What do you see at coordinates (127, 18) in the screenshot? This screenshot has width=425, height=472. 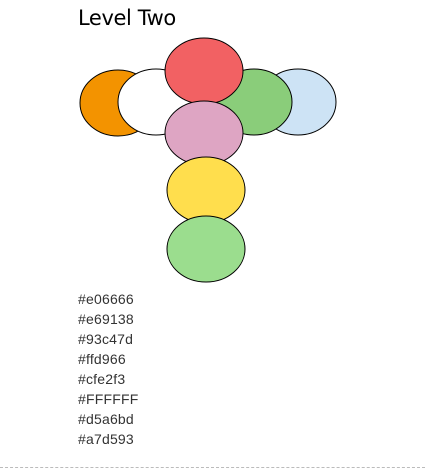 I see `page-title: Level Two` at bounding box center [127, 18].